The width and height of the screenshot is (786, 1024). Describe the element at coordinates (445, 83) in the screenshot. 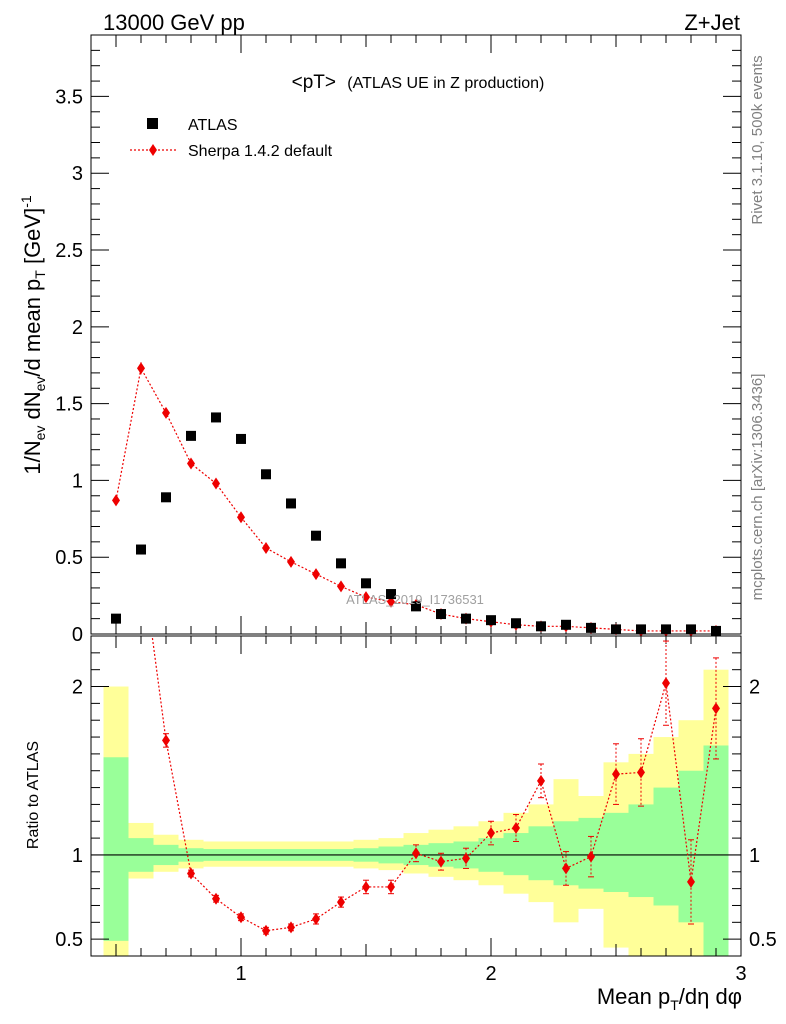

I see `main-title-sub: (ATLAS UE in Z production)` at that location.